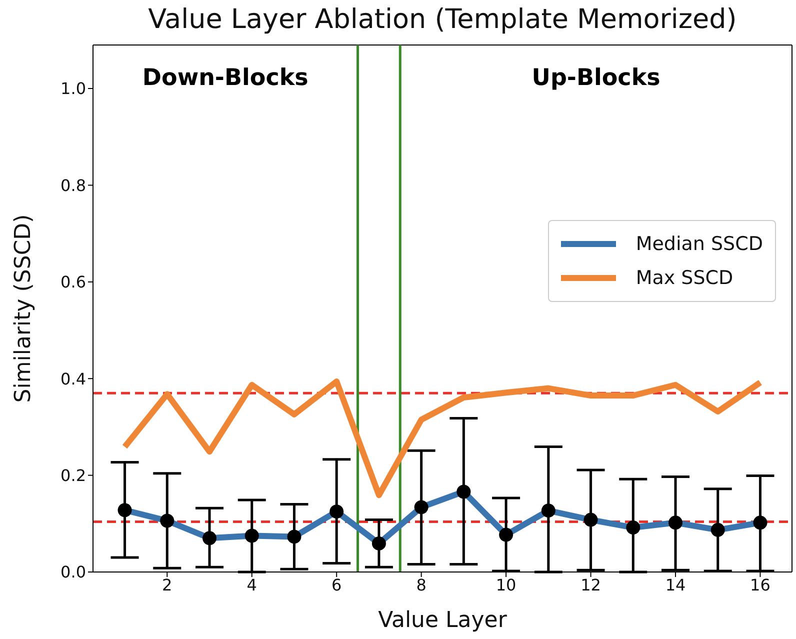 This screenshot has height=639, width=796. I want to click on x-tick-label: 6, so click(336, 584).